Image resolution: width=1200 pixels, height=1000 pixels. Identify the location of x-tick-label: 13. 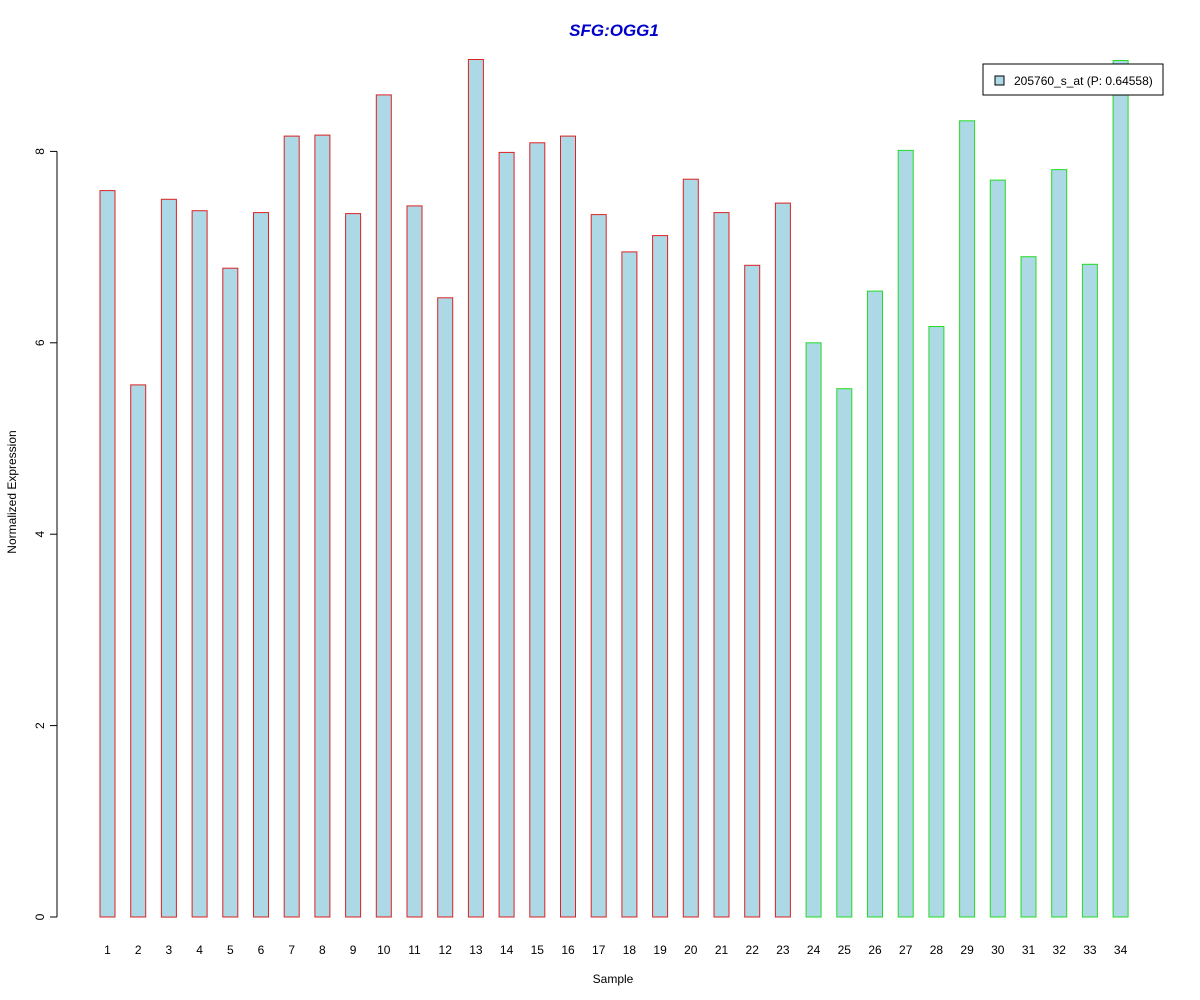
(476, 950).